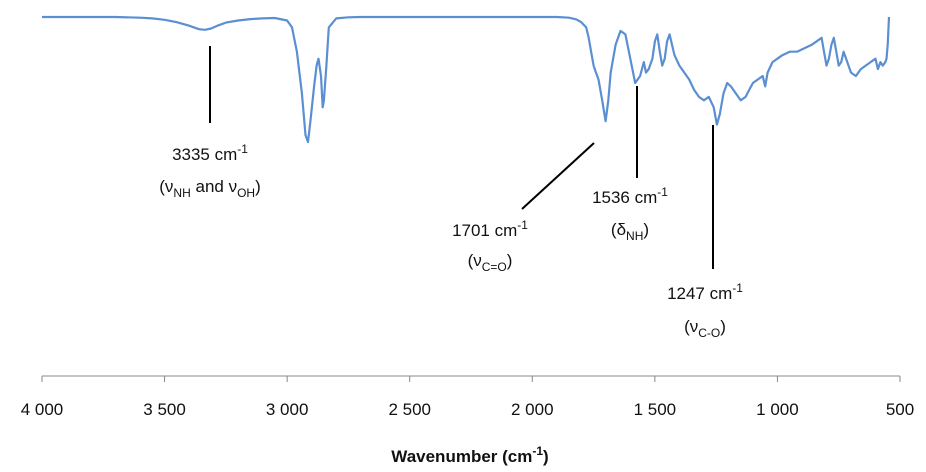 The width and height of the screenshot is (926, 472). Describe the element at coordinates (490, 262) in the screenshot. I see `annotation-label-1701-assignment: (νC=O)` at that location.